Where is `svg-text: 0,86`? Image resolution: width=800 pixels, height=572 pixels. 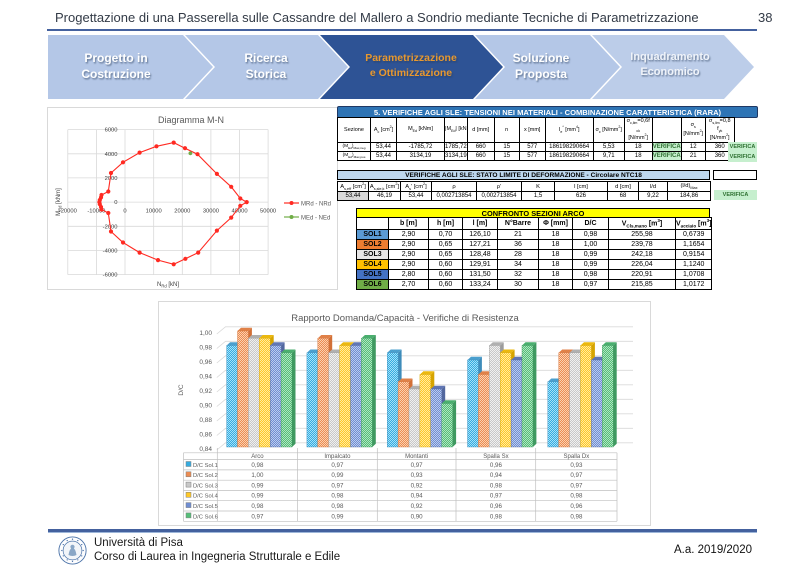 svg-text: 0,86 is located at coordinates (205, 434).